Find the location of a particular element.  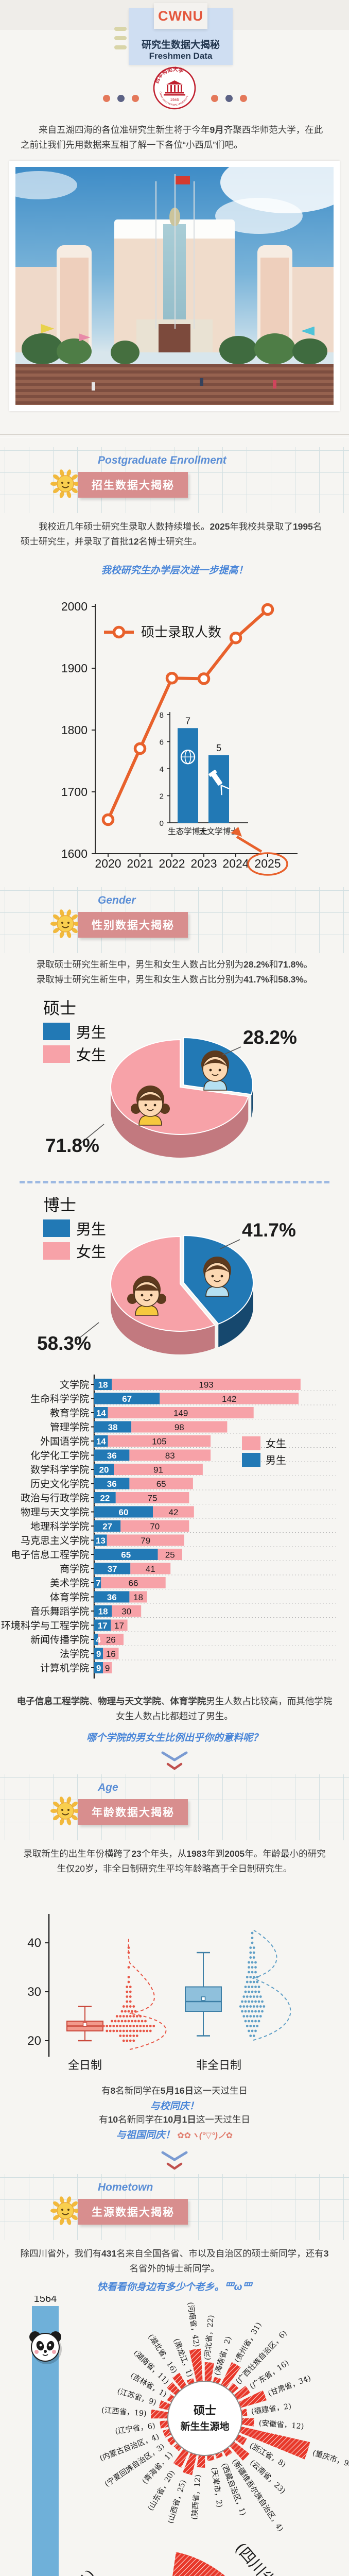

chevron-down-icon is located at coordinates (174, 1760).